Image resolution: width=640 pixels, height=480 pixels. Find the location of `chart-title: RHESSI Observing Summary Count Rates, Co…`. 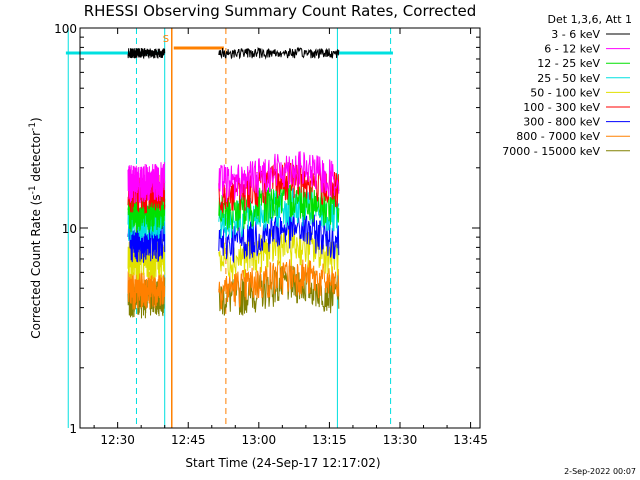

chart-title: RHESSI Observing Summary Count Rates, Co… is located at coordinates (280, 11).